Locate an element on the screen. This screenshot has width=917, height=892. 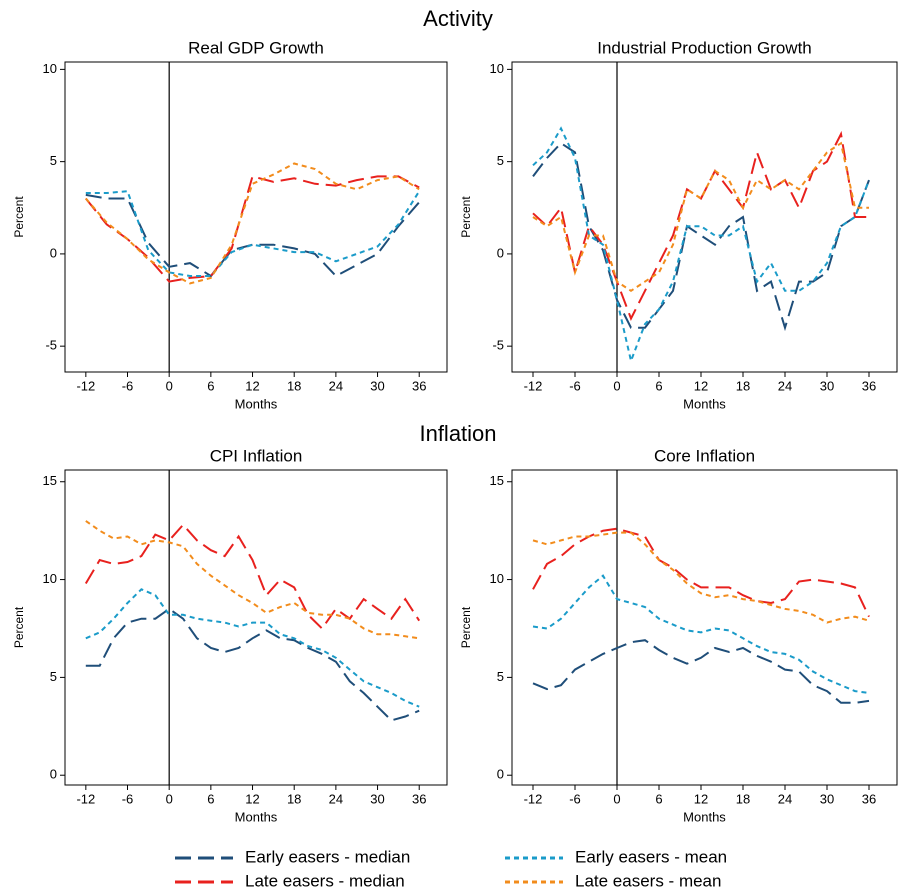
section-title: Inflation is located at coordinates (457, 433).